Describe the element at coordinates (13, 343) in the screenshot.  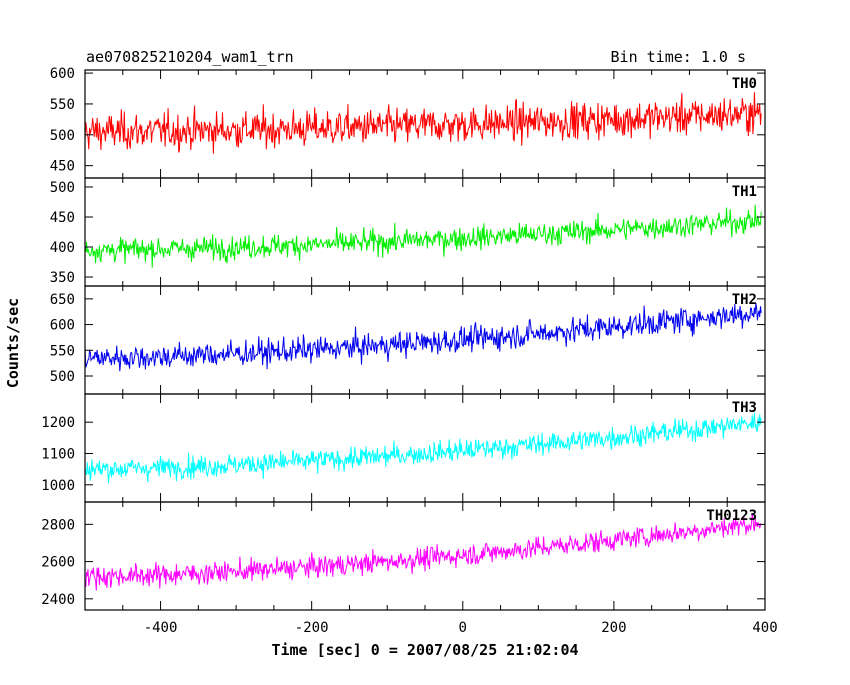
I see `y-axis-label: Counts/sec` at that location.